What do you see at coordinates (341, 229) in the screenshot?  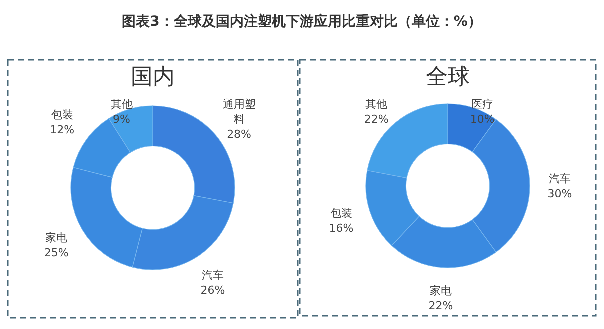 I see `data-label: 16%` at bounding box center [341, 229].